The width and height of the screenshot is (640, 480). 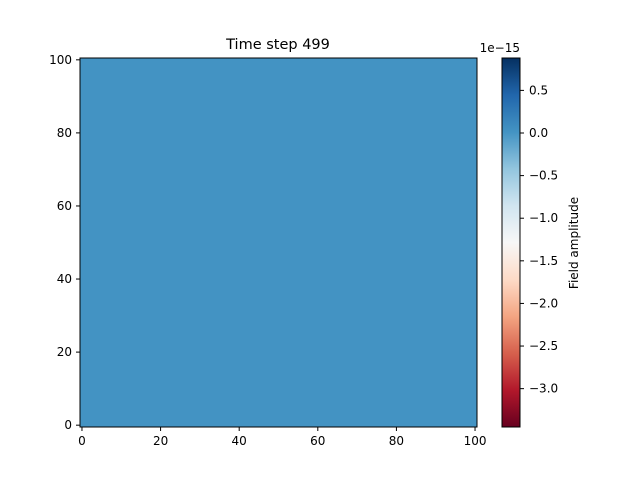 What do you see at coordinates (282, 437) in the screenshot?
I see `x-axis: 0 20 40 60 80 100` at bounding box center [282, 437].